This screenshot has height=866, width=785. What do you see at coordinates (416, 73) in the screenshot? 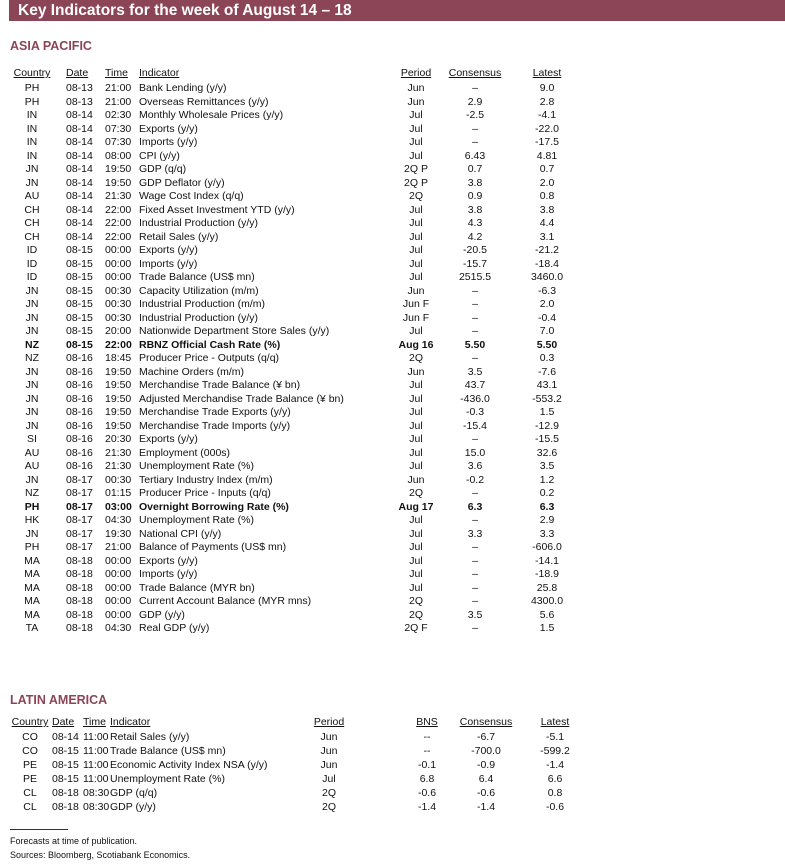
I see `header-period: Period` at bounding box center [416, 73].